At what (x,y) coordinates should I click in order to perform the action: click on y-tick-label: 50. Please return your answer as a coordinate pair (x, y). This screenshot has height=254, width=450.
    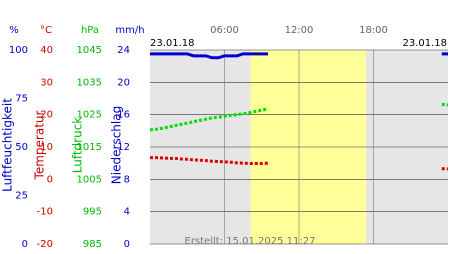
    Looking at the image, I should click on (21, 147).